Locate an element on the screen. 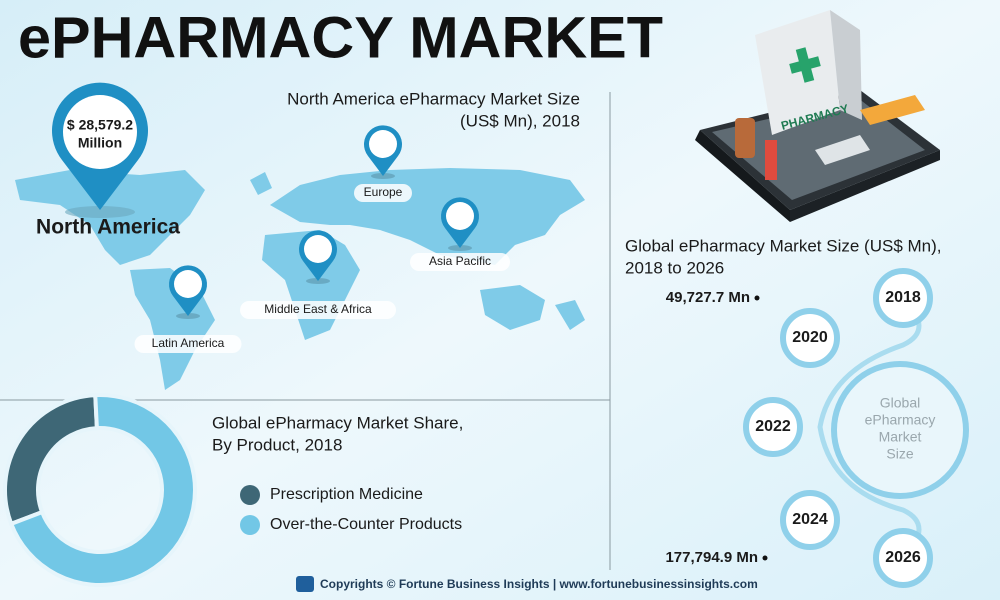 The image size is (1000, 600). center-circle is located at coordinates (900, 430).